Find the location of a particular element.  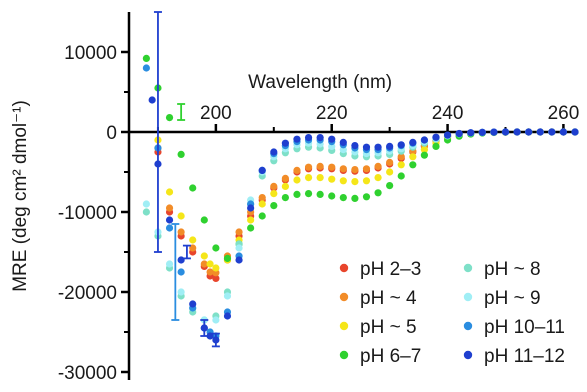

legend-item: pH ~ 9 is located at coordinates (502, 298).